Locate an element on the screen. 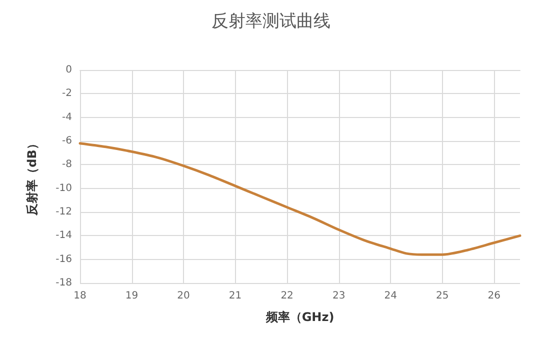 The height and width of the screenshot is (345, 542). y-tick-label: -18 is located at coordinates (64, 283).